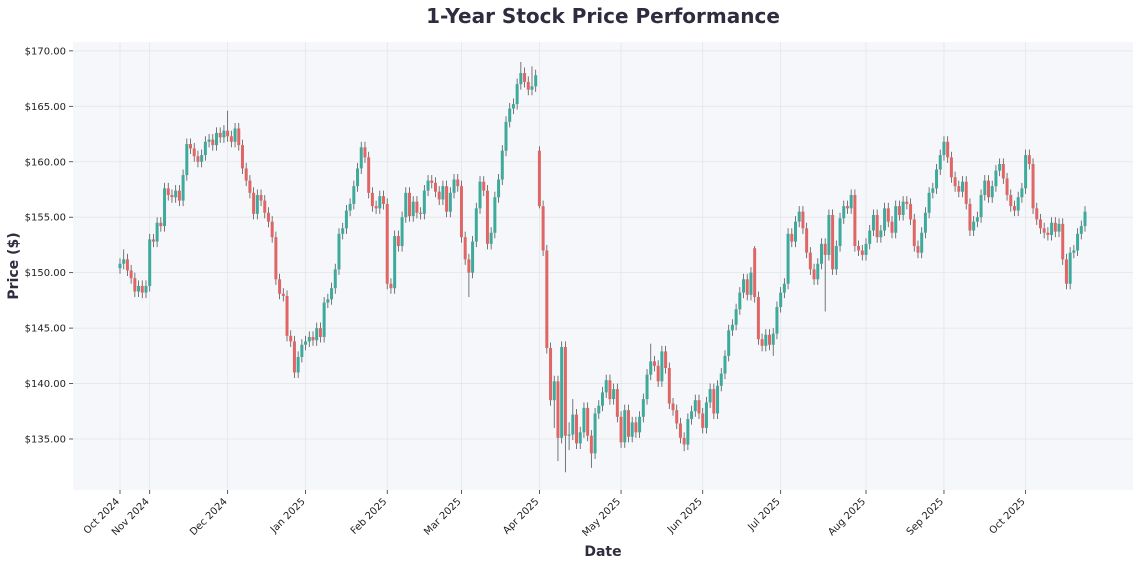 The height and width of the screenshot is (570, 1140). I want to click on chart-title: 1-Year Stock Price Performance, so click(603, 16).